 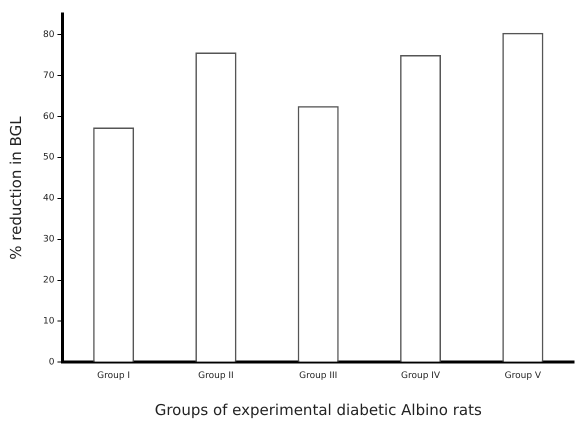 What do you see at coordinates (49, 199) in the screenshot?
I see `y-tick-label: 40` at bounding box center [49, 199].